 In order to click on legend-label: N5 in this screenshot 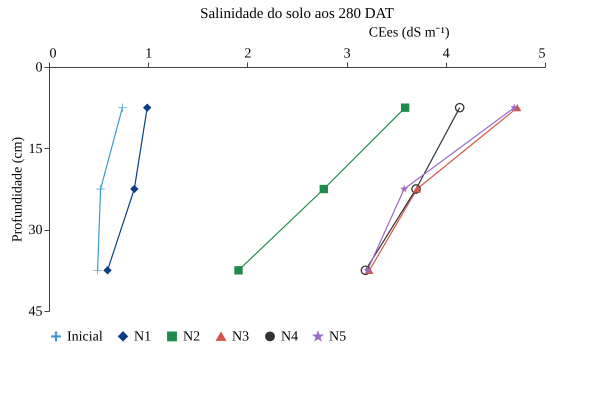, I will do `click(337, 337)`.